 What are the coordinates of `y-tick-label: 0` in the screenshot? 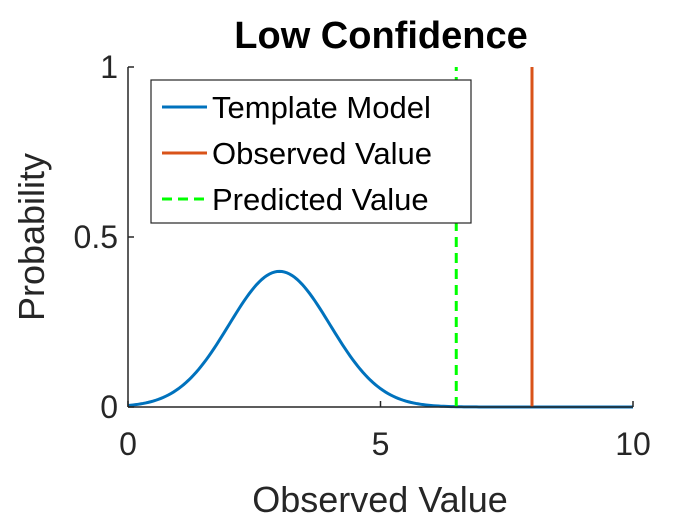 It's located at (109, 407).